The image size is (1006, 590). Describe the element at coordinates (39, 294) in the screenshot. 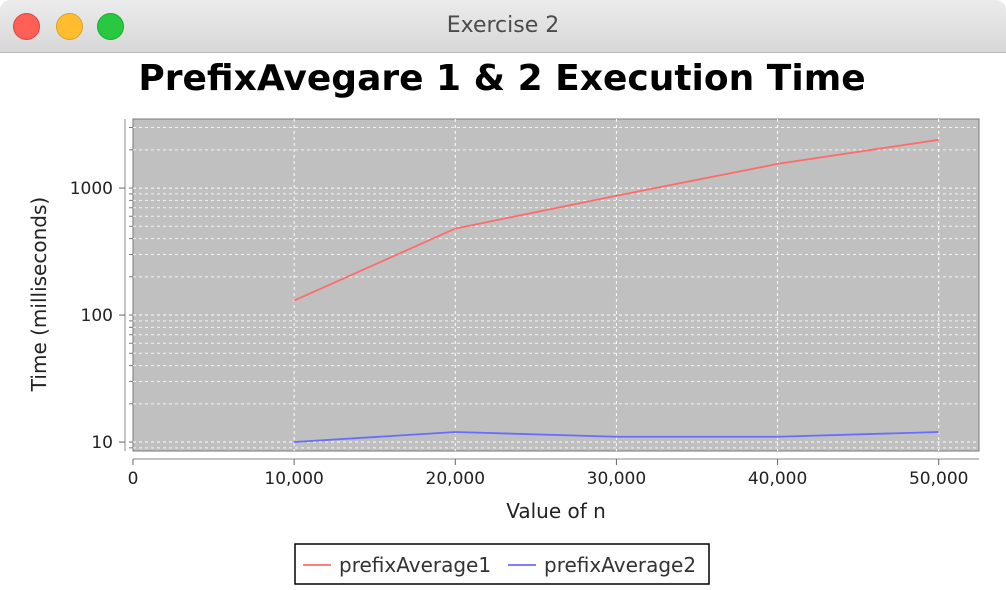

I see `y-axis-label: Time (milliseconds)` at that location.